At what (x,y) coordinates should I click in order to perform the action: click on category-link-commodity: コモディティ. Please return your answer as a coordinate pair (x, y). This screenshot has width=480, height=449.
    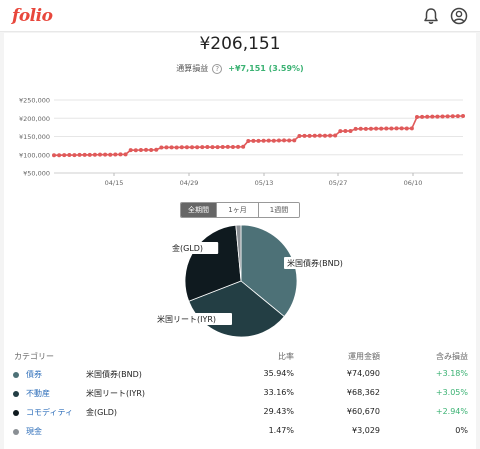
    Looking at the image, I should click on (49, 412).